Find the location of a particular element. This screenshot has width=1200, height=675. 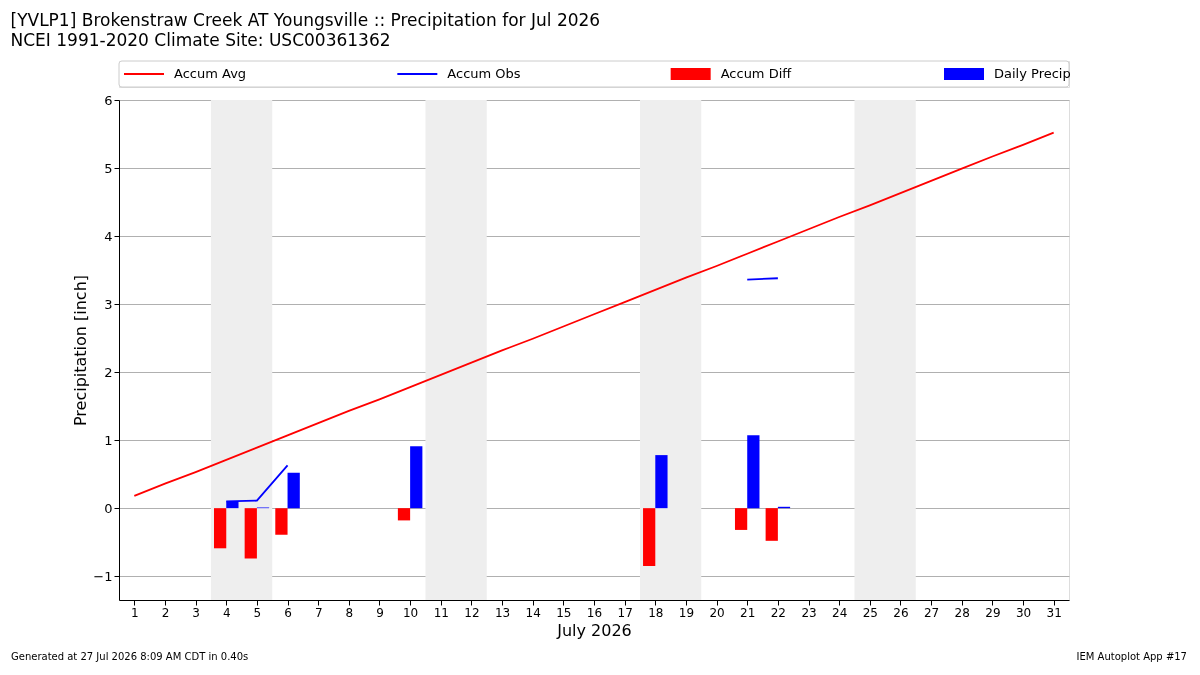

x-tick-label: 11 is located at coordinates (441, 612).